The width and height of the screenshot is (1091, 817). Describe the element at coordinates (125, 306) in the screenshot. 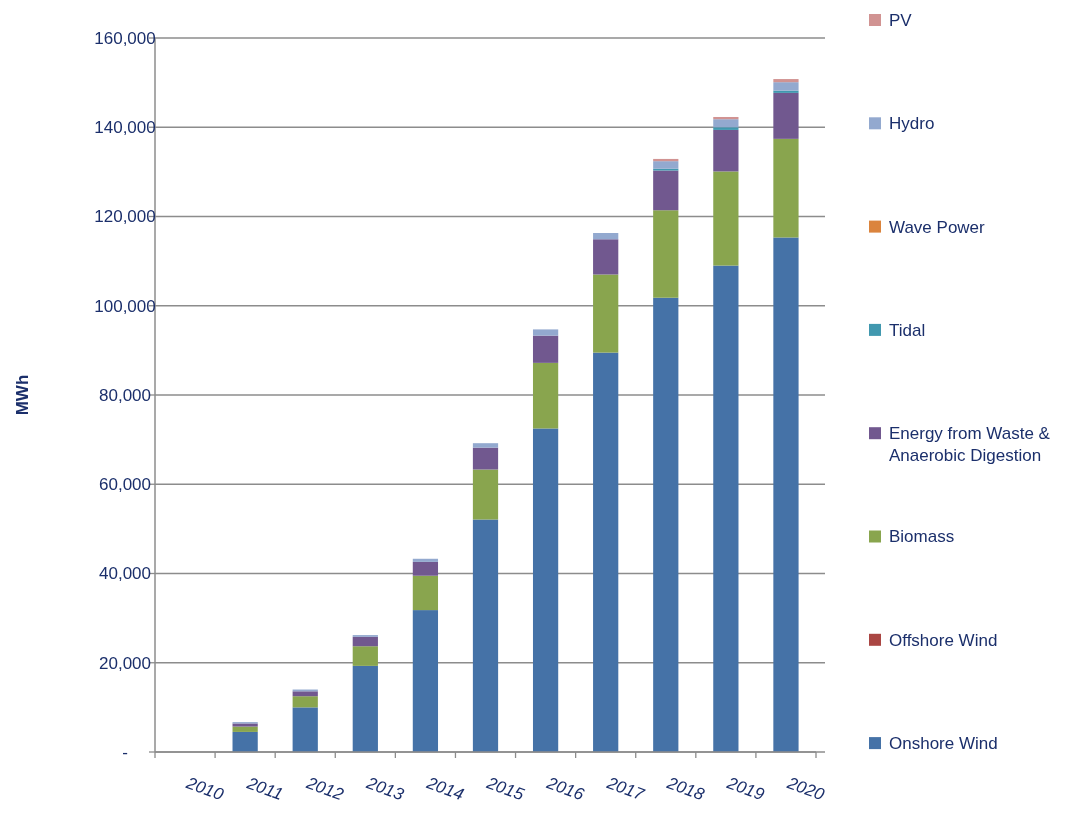

I see `y-tick-label: 100,000` at that location.